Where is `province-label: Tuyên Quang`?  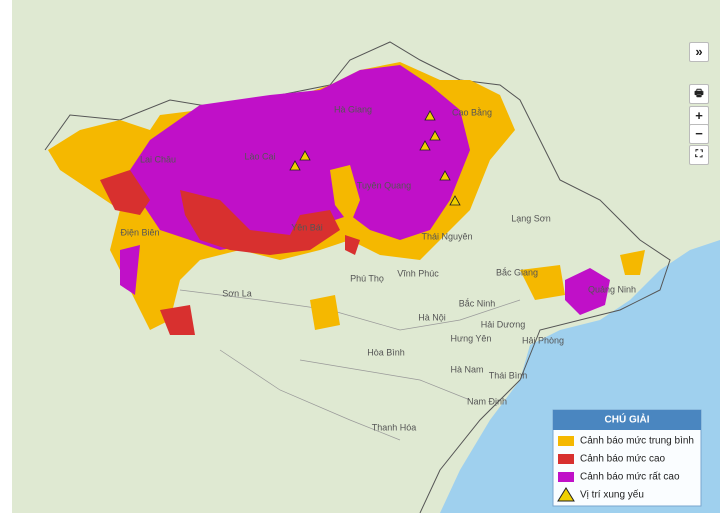
province-label: Tuyên Quang is located at coordinates (384, 185).